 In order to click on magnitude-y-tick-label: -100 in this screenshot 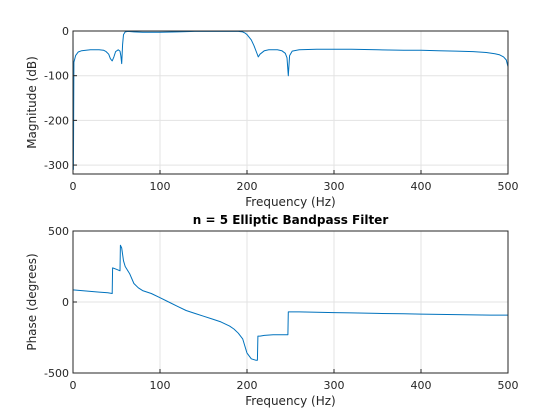, I will do `click(56, 76)`.